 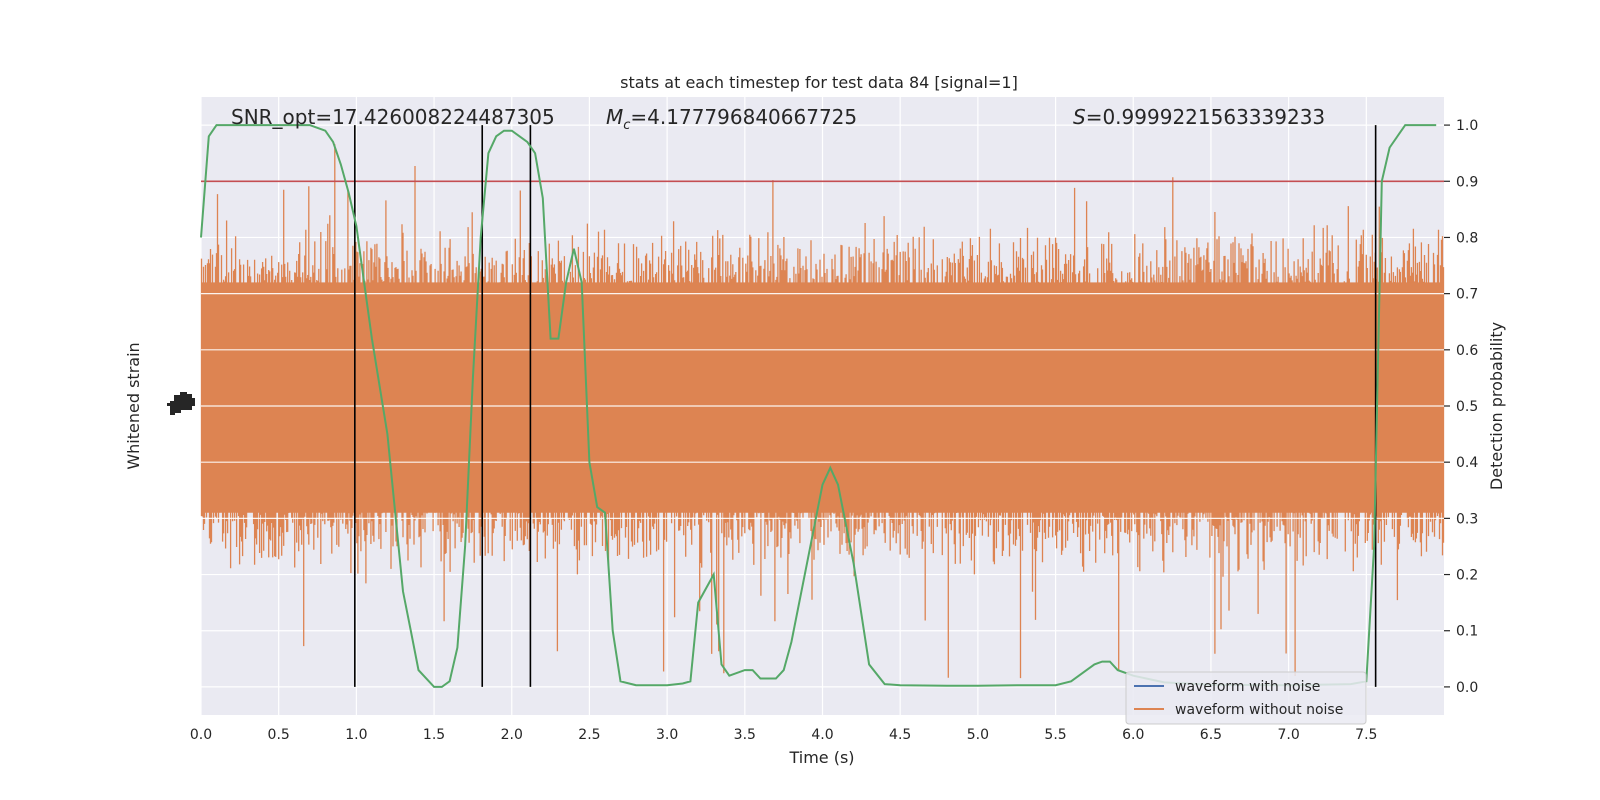 I want to click on mc-annotation: Mc=4.177796840667725, so click(x=731, y=119).